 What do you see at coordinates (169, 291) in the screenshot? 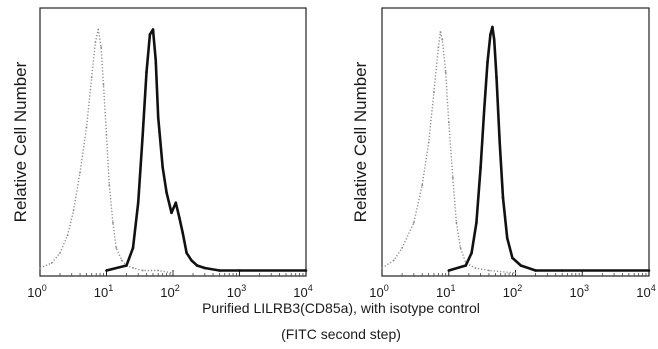
I see `left-x-tick-label-2: 10²` at bounding box center [169, 291].